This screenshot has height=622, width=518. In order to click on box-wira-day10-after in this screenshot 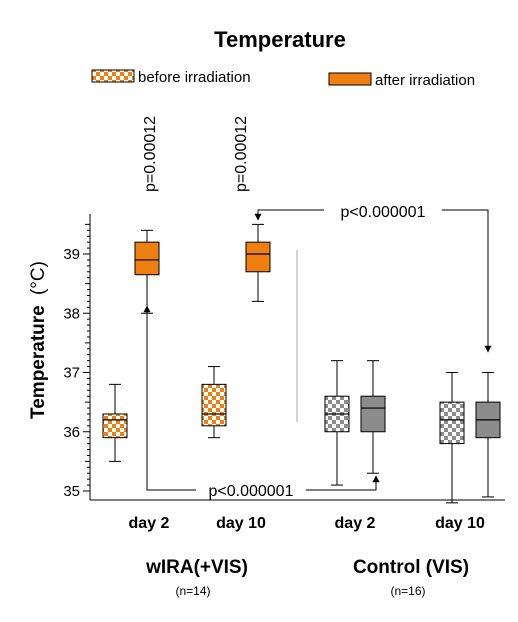, I will do `click(258, 262)`.